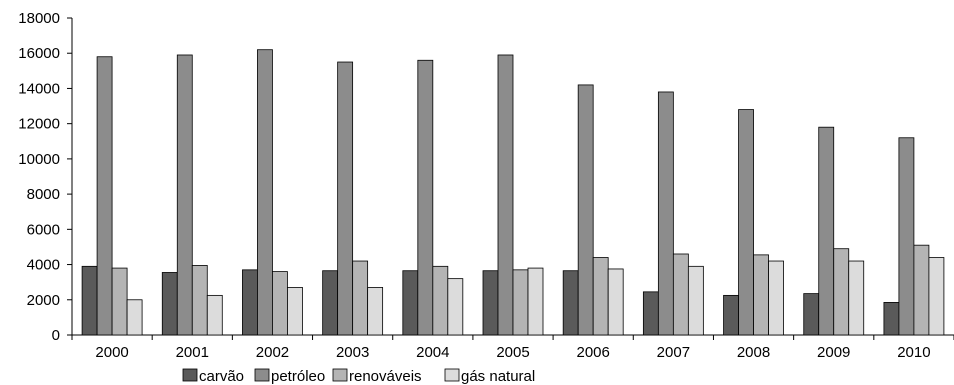 The image size is (954, 385). I want to click on bar-4-2005, so click(535, 301).